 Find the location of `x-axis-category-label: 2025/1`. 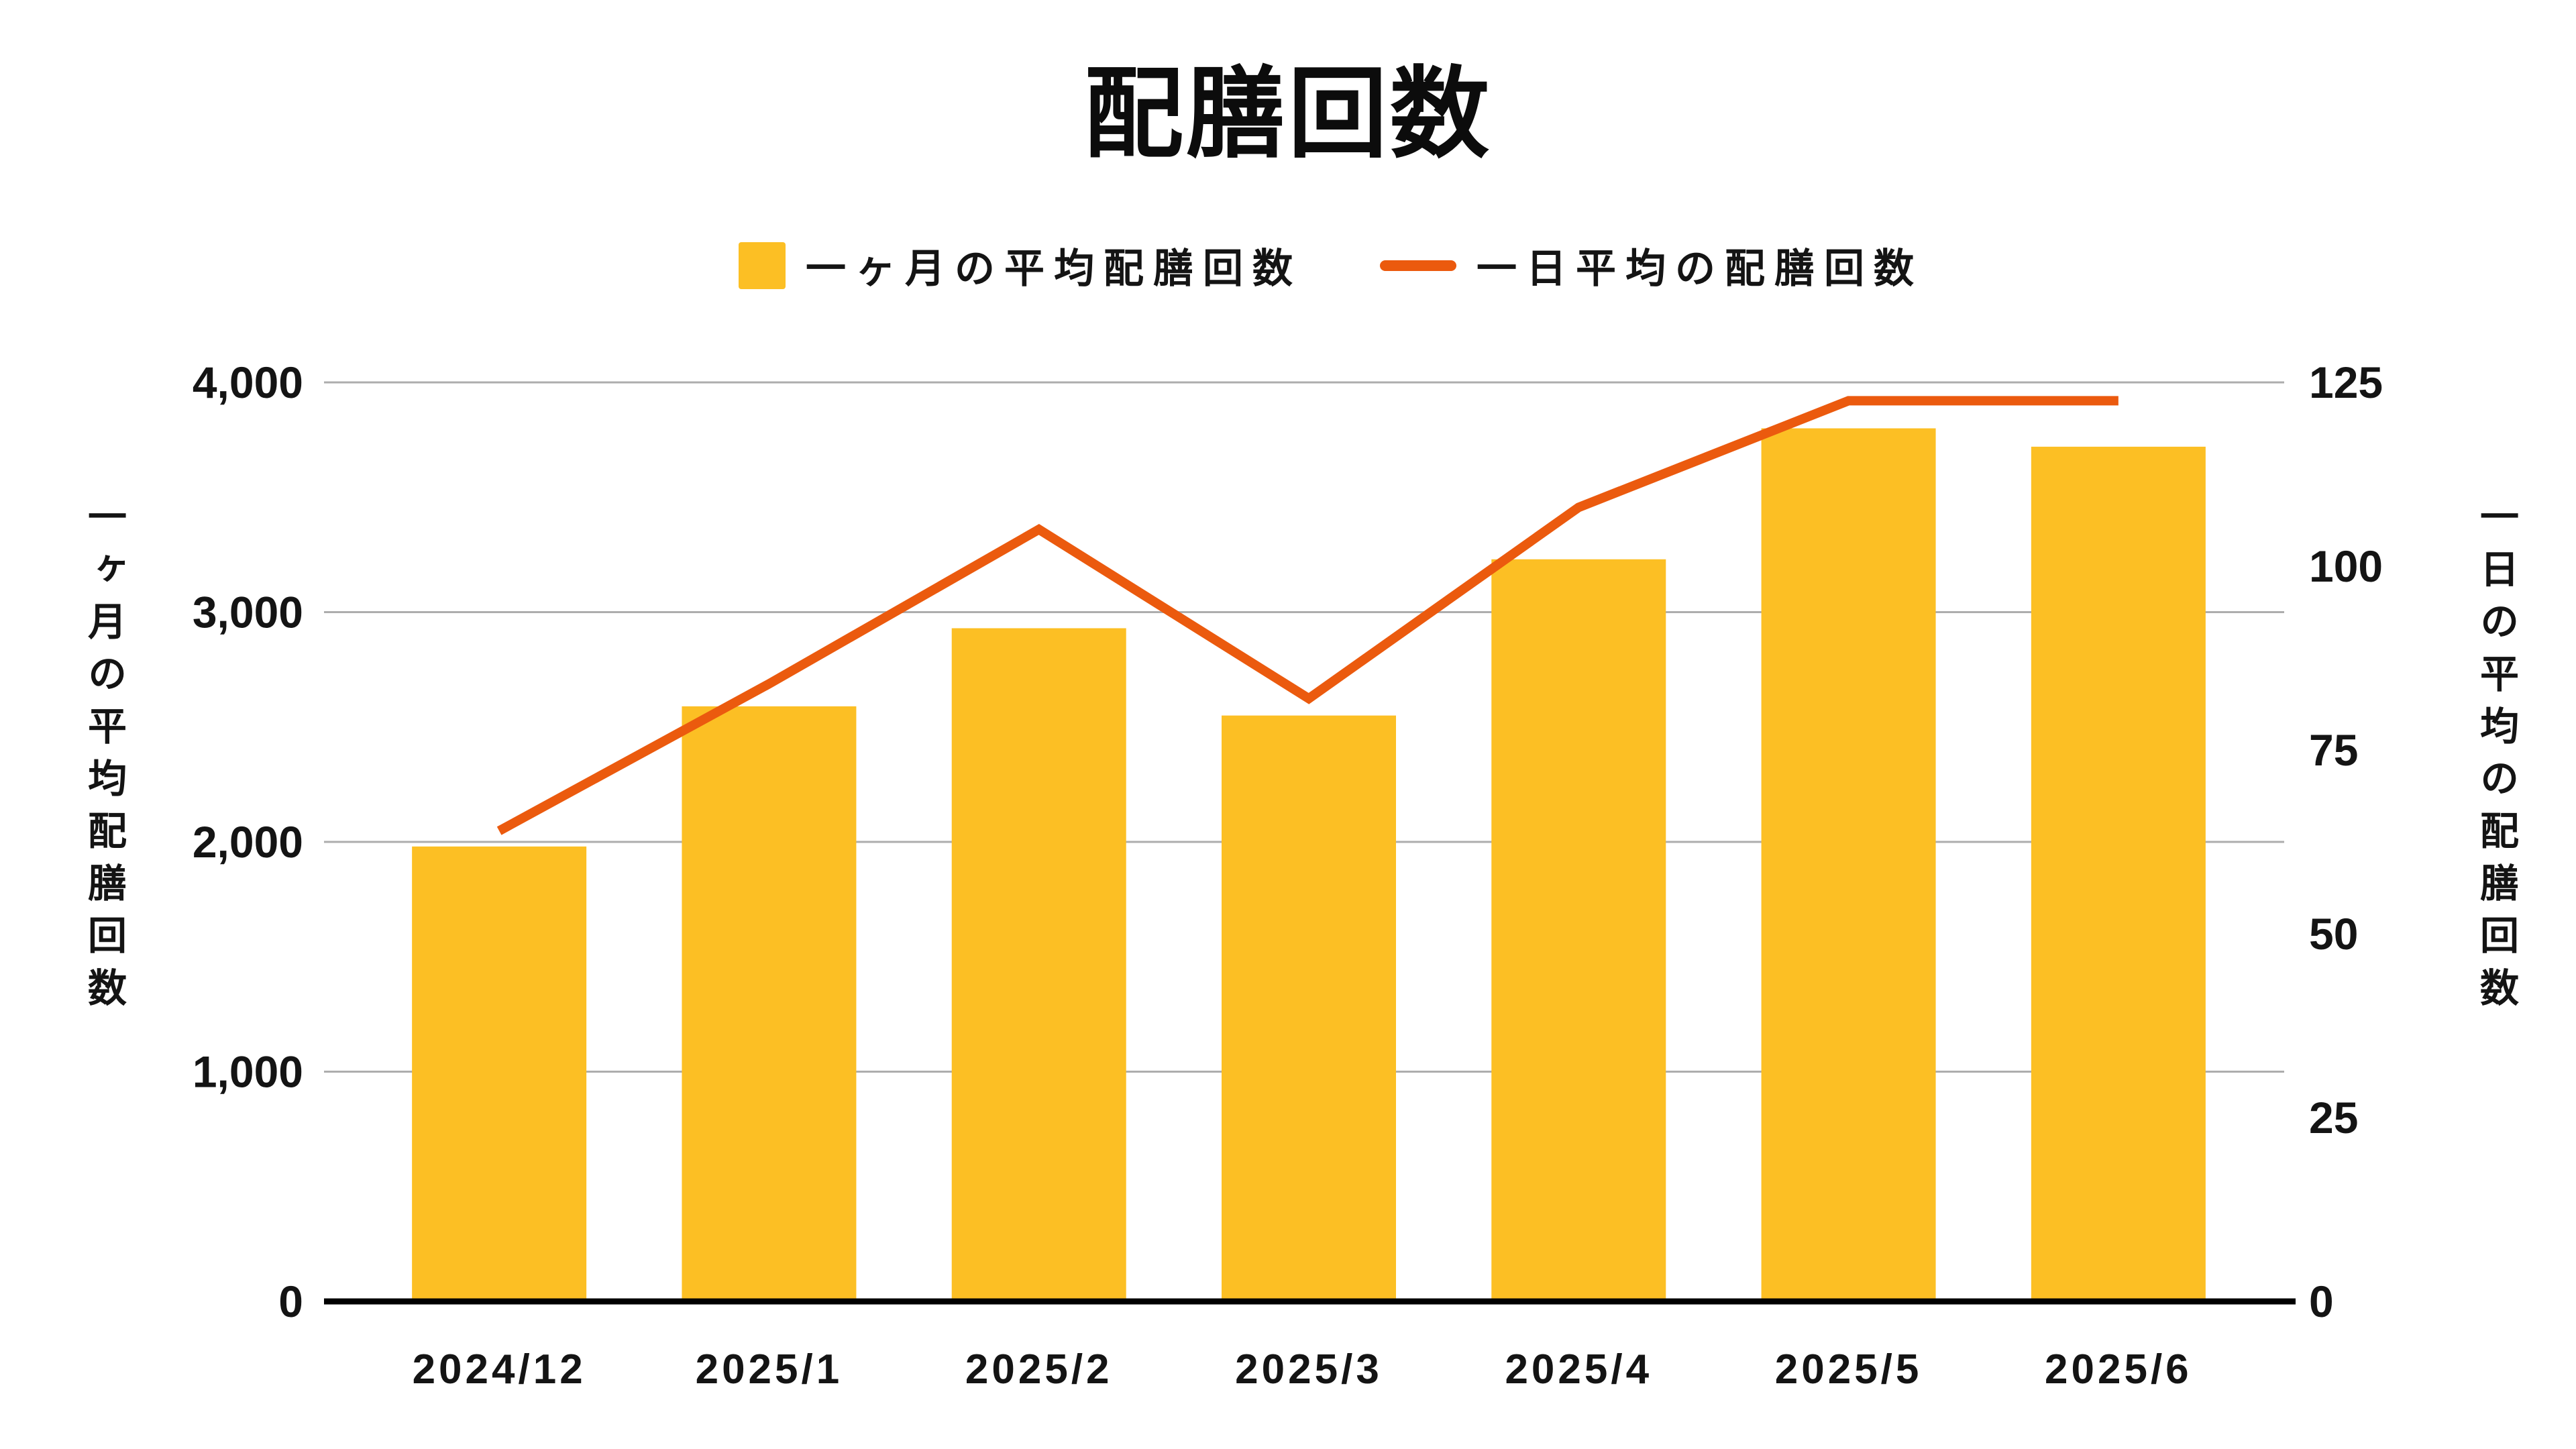

x-axis-category-label: 2025/1 is located at coordinates (769, 1369).